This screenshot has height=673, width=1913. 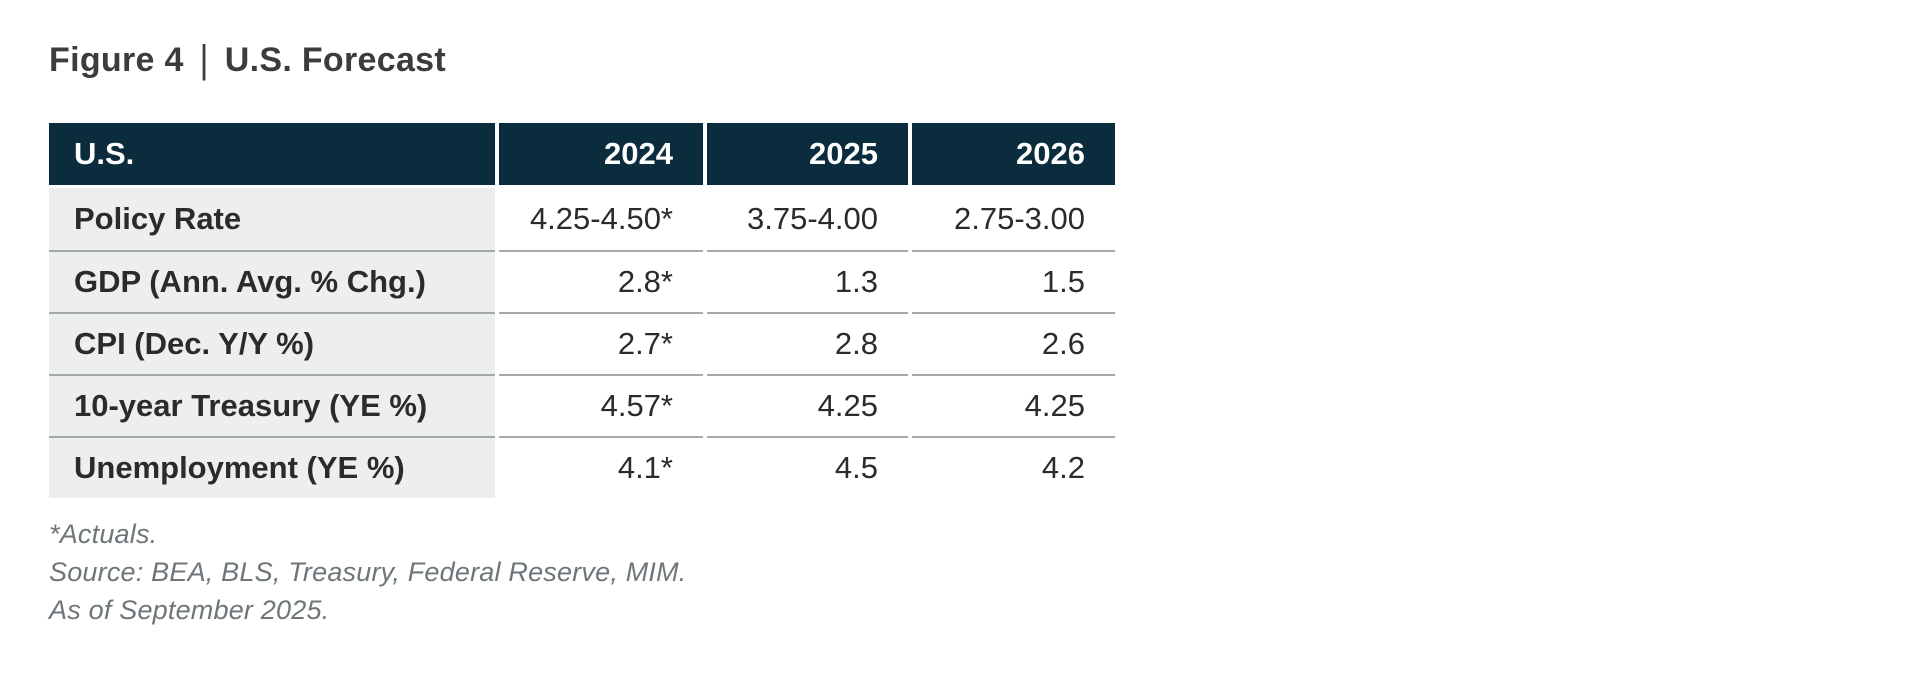 What do you see at coordinates (1011, 219) in the screenshot?
I see `row-value-2026: 2.75-3.00` at bounding box center [1011, 219].